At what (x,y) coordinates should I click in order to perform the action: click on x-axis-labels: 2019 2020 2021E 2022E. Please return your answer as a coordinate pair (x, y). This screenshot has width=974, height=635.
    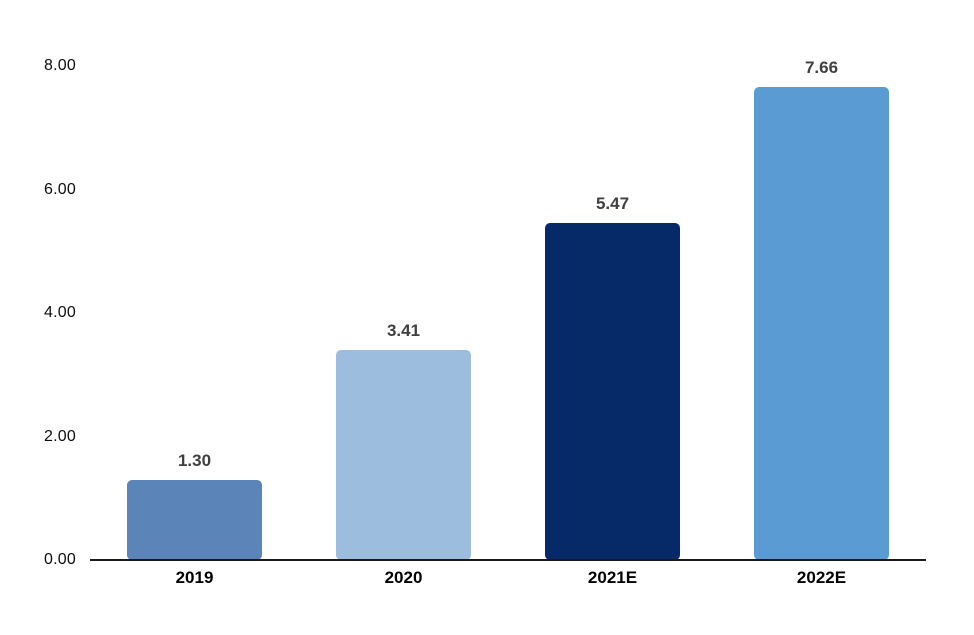
    Looking at the image, I should click on (508, 578).